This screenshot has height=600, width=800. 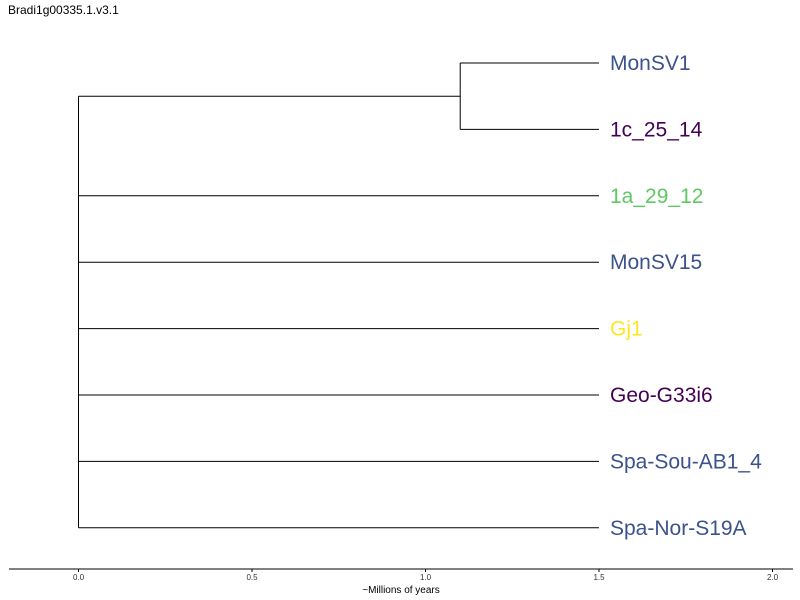 I want to click on leaf-label: Spa-Nor-S19A, so click(x=678, y=528).